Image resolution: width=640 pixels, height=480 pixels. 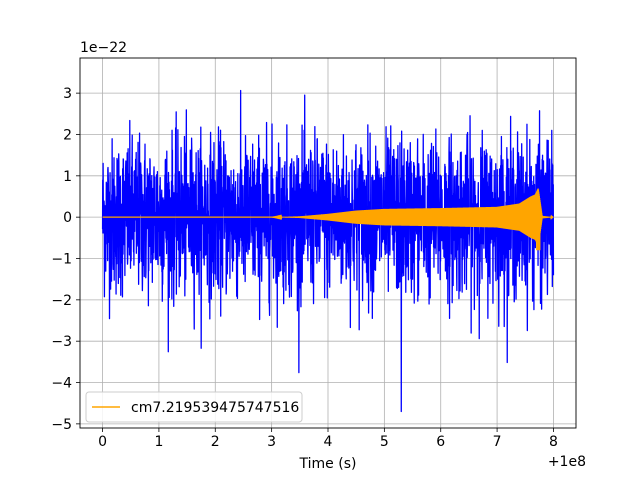 I want to click on x-tick-label: 7, so click(x=497, y=442).